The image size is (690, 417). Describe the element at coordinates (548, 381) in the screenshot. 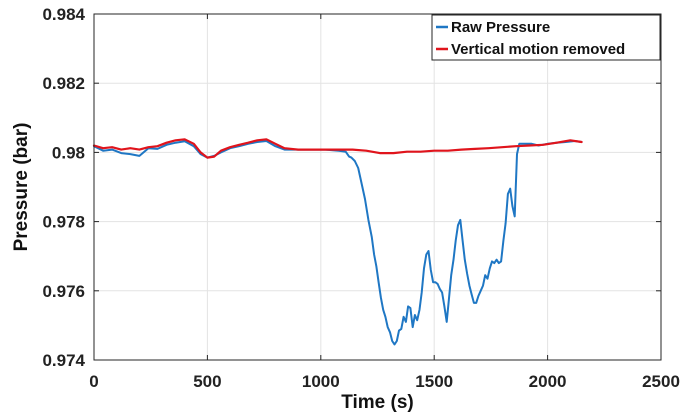

I see `x-tick-label: 2000` at that location.